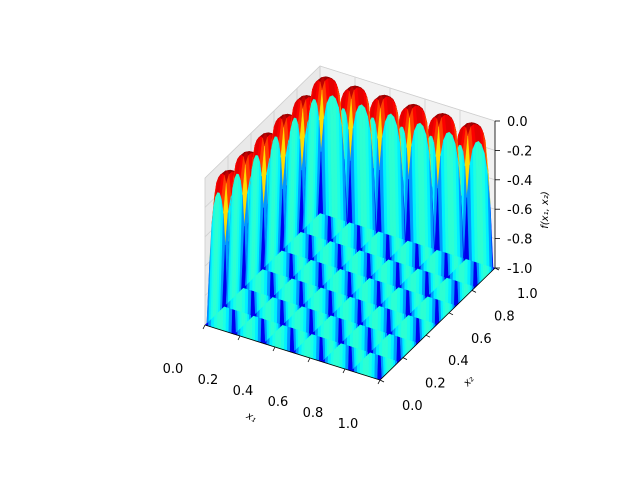 Image resolution: width=640 pixels, height=480 pixels. What do you see at coordinates (278, 402) in the screenshot?
I see `x-tick-label: 0.6` at bounding box center [278, 402].